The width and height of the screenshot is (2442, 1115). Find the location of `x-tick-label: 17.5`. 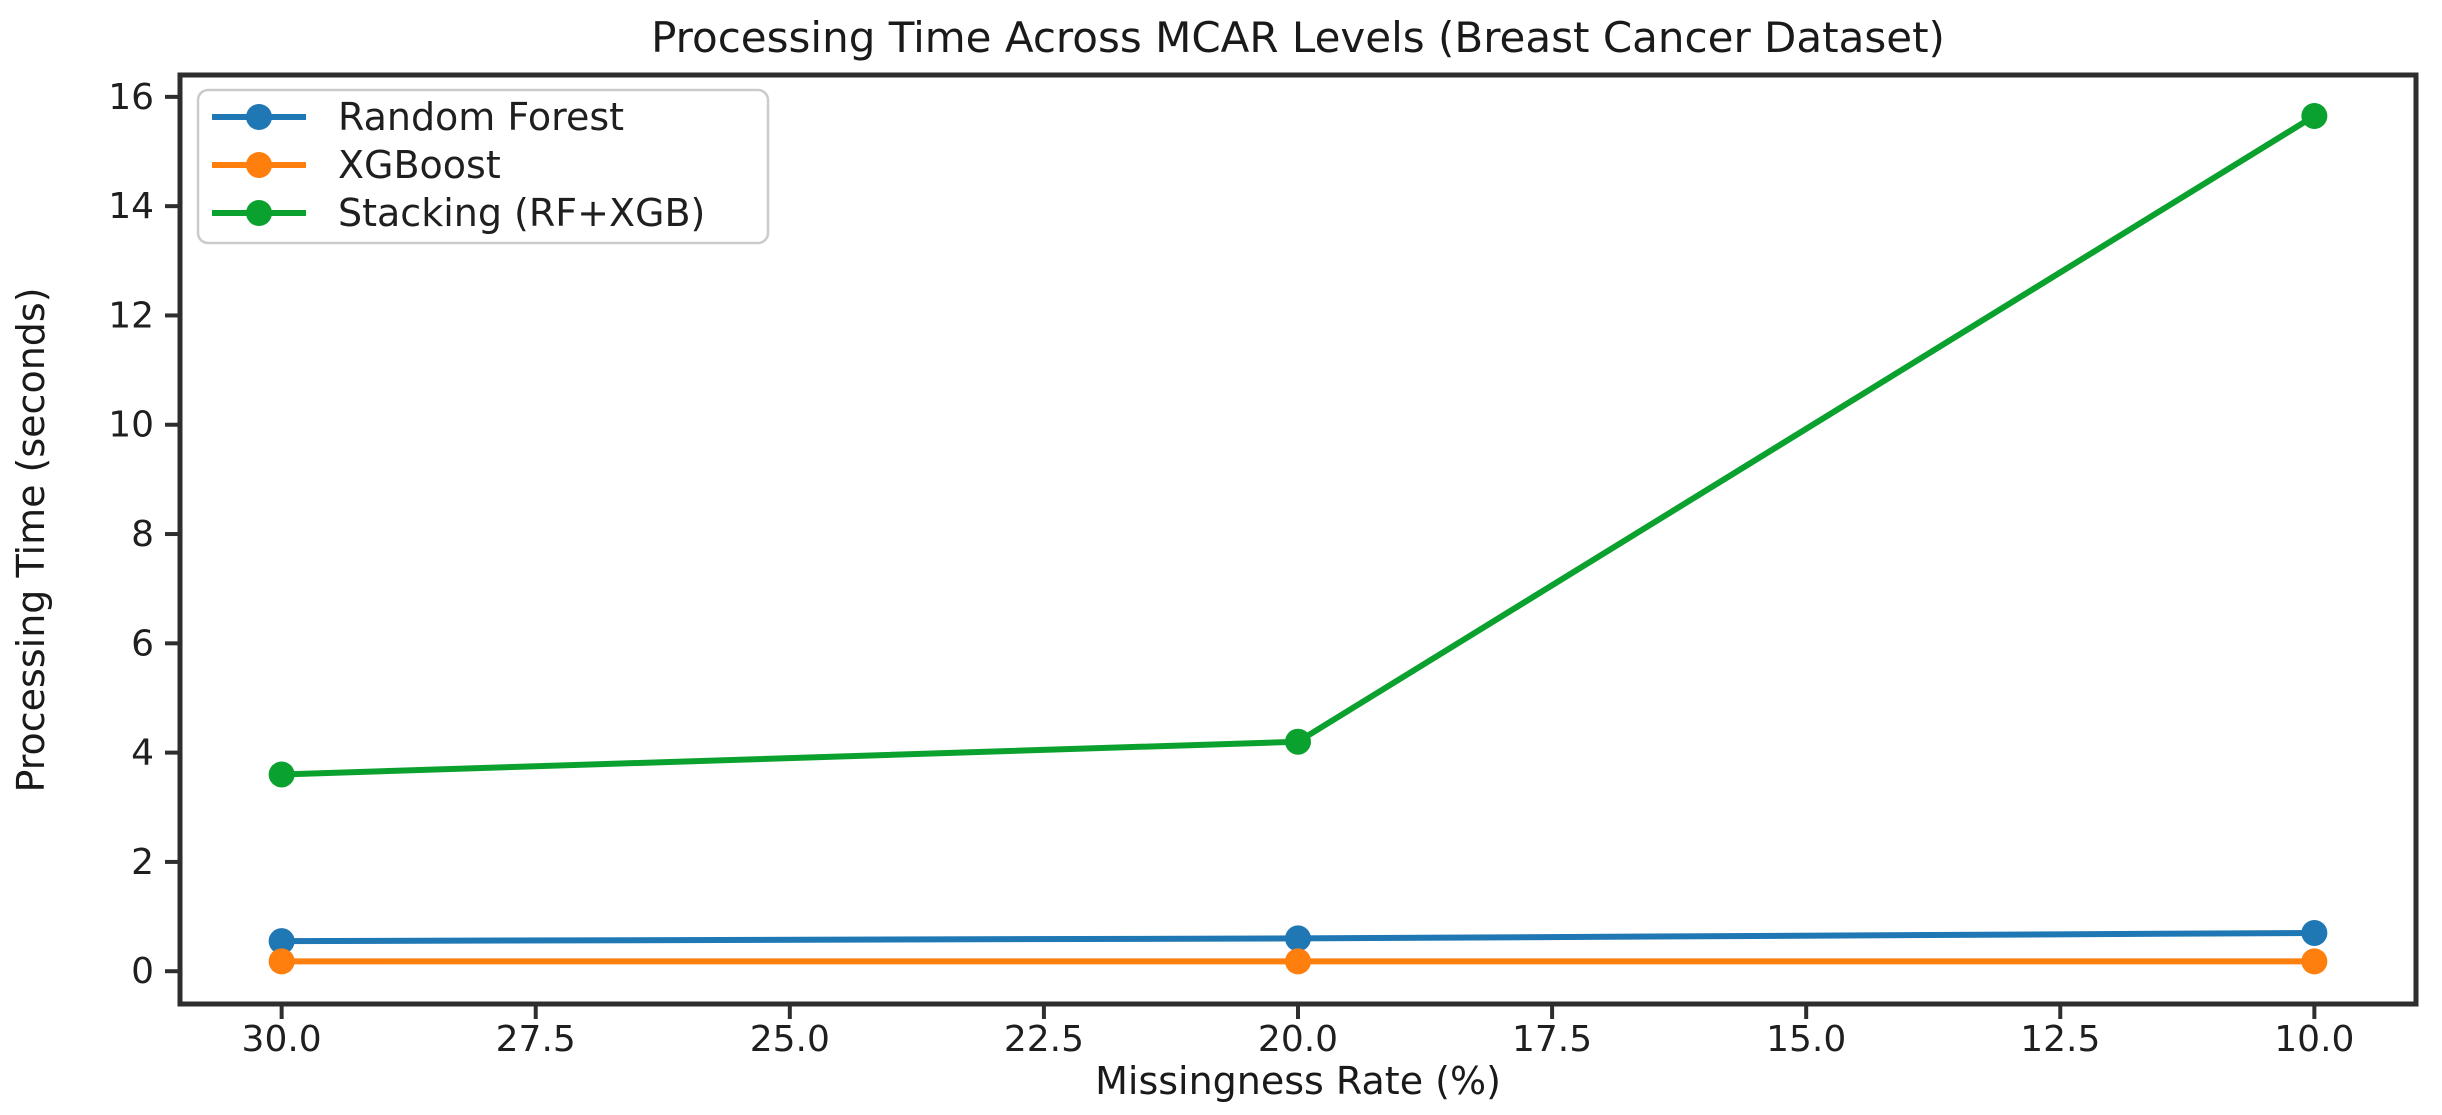

x-tick-label: 17.5 is located at coordinates (1552, 1039).